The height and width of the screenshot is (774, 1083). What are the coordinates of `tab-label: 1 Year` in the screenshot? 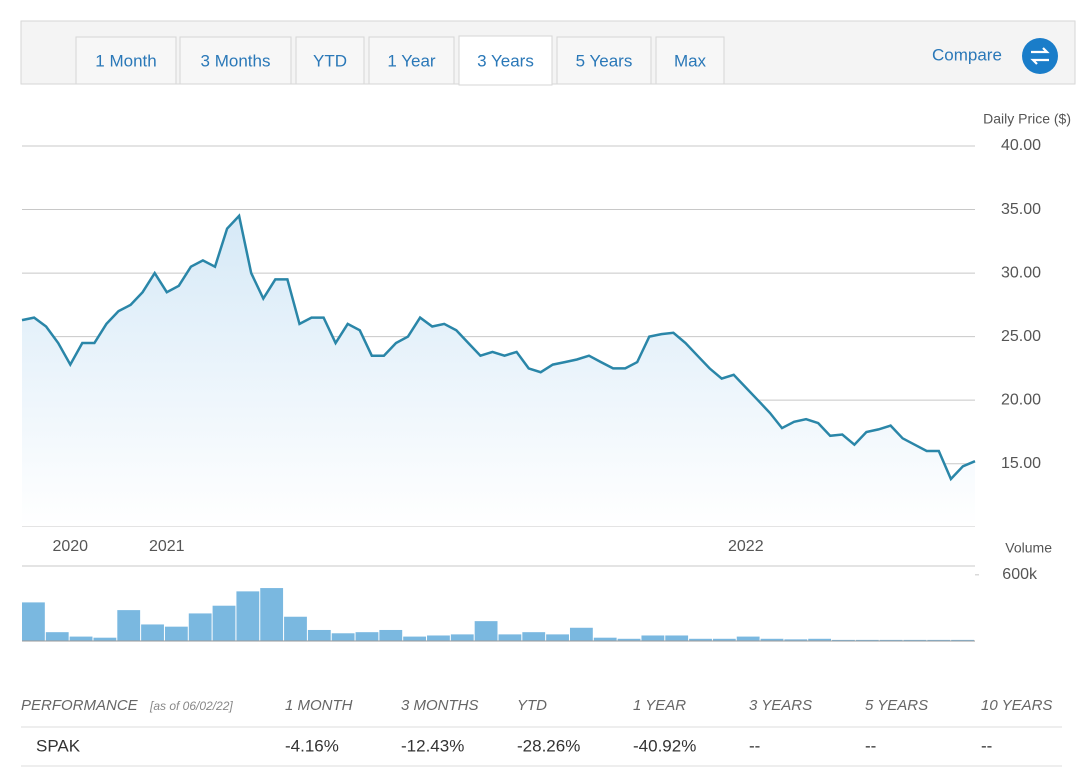 It's located at (411, 60).